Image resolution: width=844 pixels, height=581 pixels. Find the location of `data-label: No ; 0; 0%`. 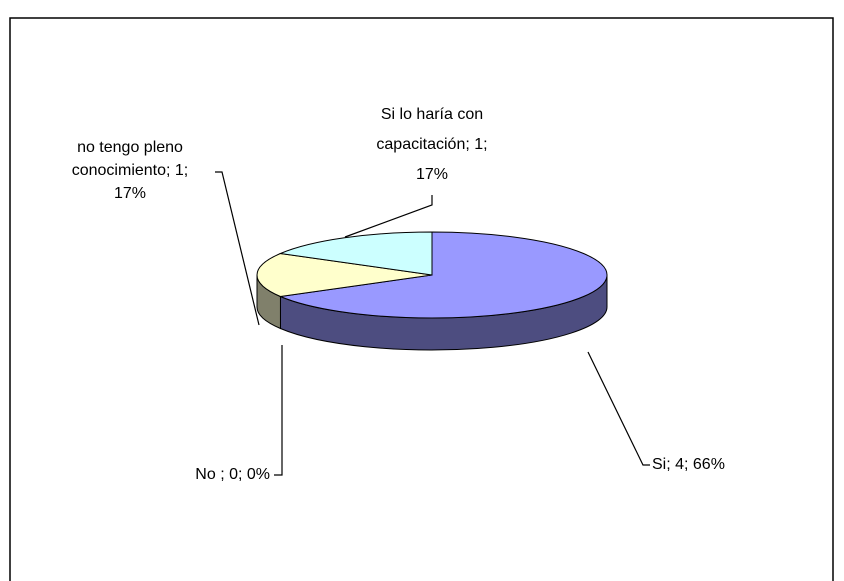

data-label: No ; 0; 0% is located at coordinates (232, 474).